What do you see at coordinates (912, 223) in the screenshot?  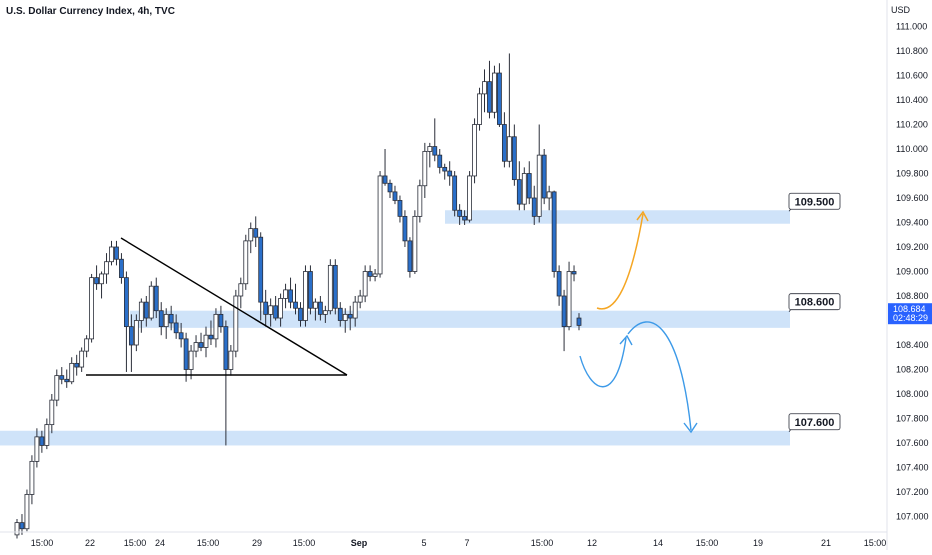 I see `y-tick-label: 109.400` at bounding box center [912, 223].